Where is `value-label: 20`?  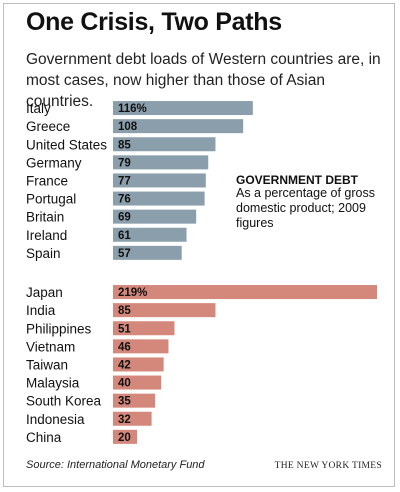
value-label: 20 is located at coordinates (124, 438).